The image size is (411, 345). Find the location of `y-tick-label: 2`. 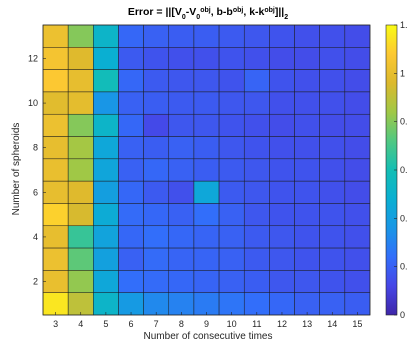

y-tick-label: 2 is located at coordinates (35, 282).